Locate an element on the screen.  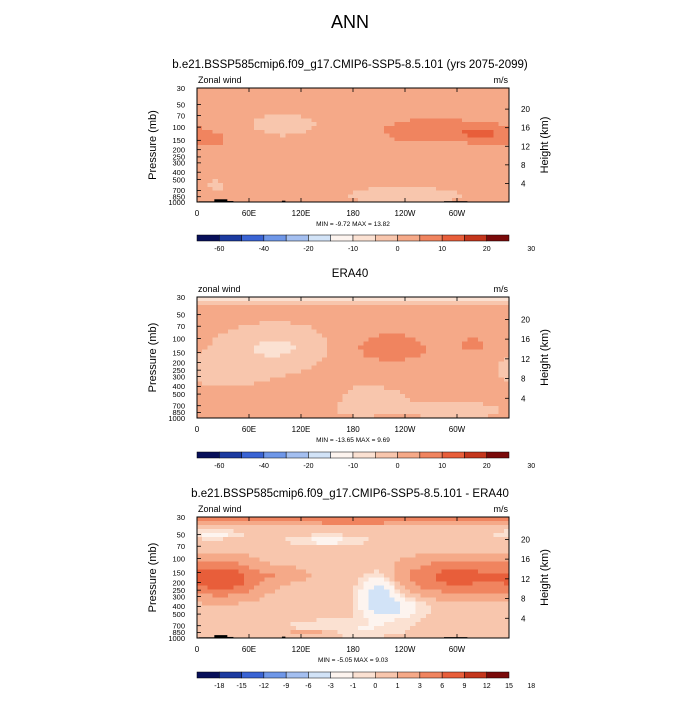
colorbar-label: 20 is located at coordinates (487, 466).